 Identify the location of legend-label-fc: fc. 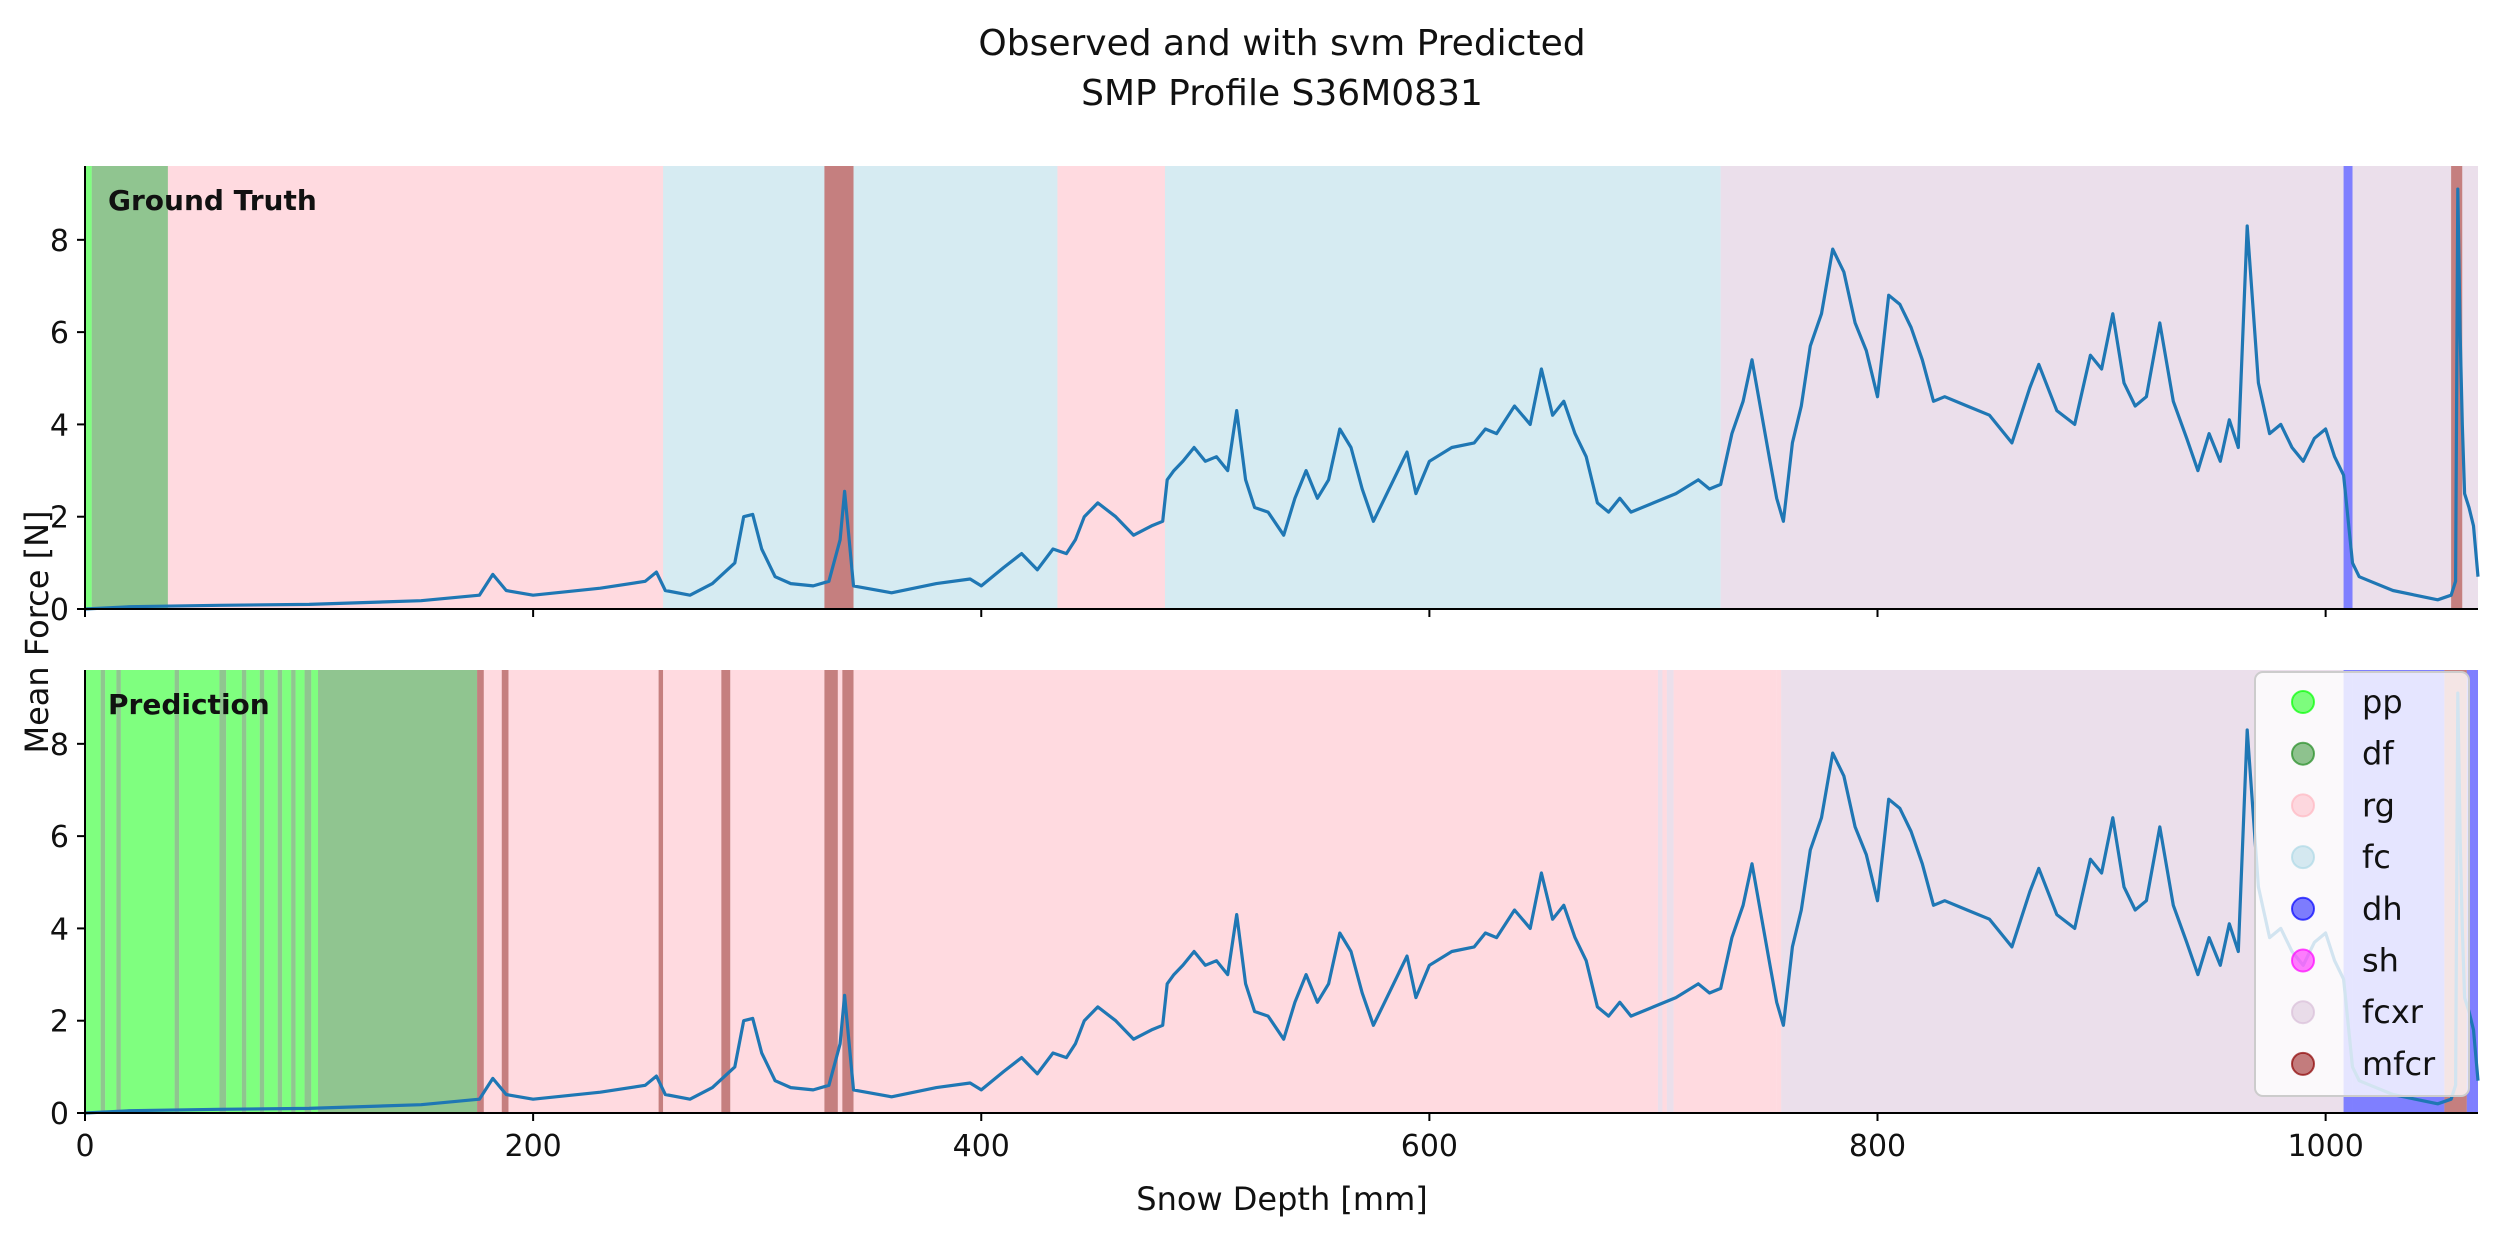
(2376, 857).